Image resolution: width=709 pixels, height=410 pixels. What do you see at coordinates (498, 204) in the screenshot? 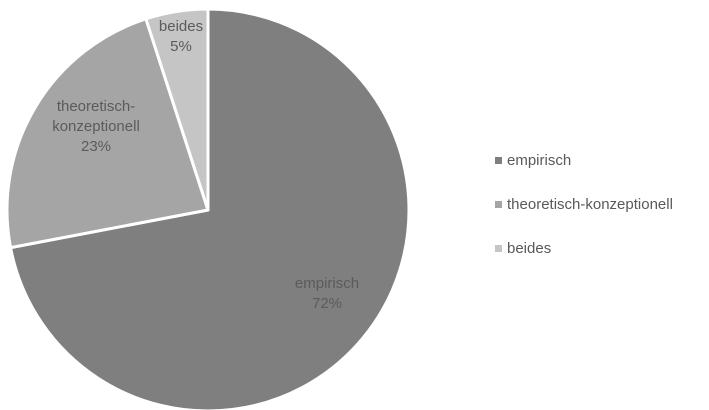
I see `legend-swatch-theoretisch-konzeptionell` at bounding box center [498, 204].